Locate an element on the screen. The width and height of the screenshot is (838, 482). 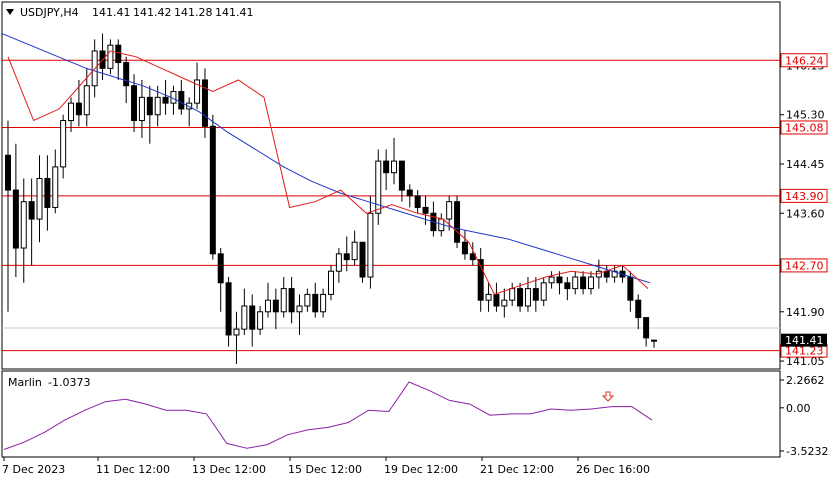
time-axis-label: 19 Dec 12:00 is located at coordinates (421, 469).